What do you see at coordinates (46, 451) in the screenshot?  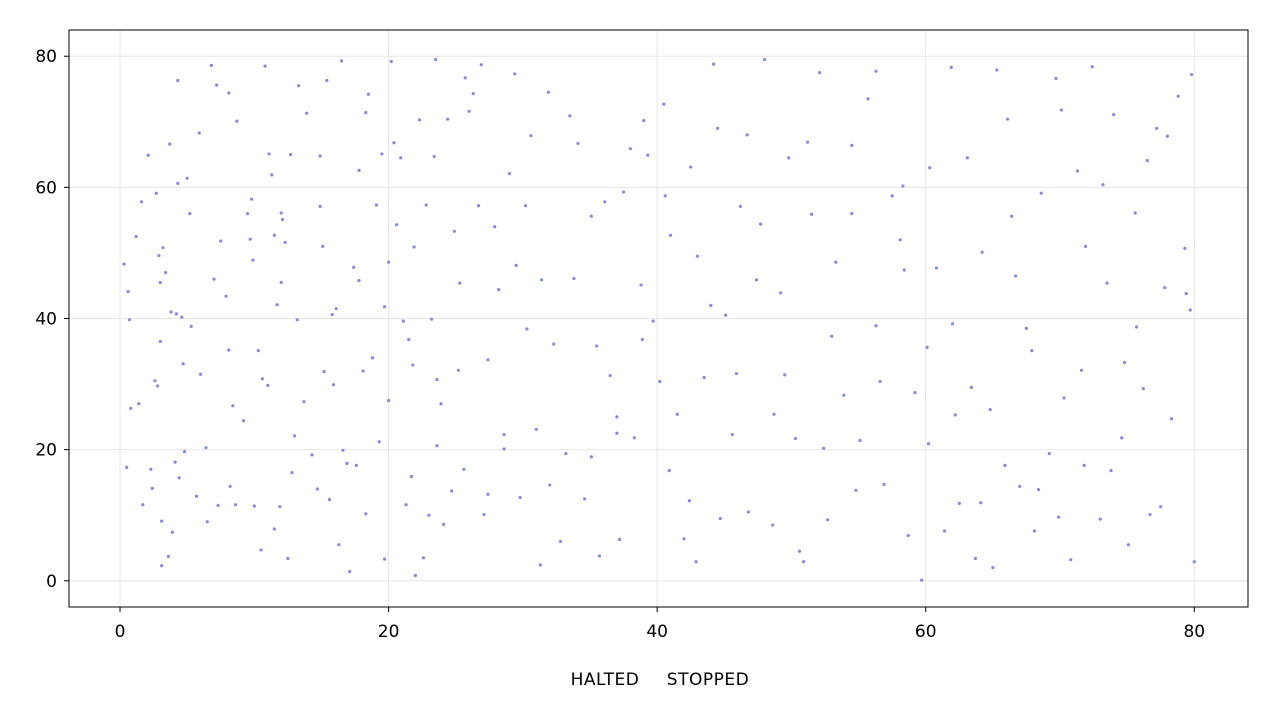 I see `y-tick-label: 20` at bounding box center [46, 451].